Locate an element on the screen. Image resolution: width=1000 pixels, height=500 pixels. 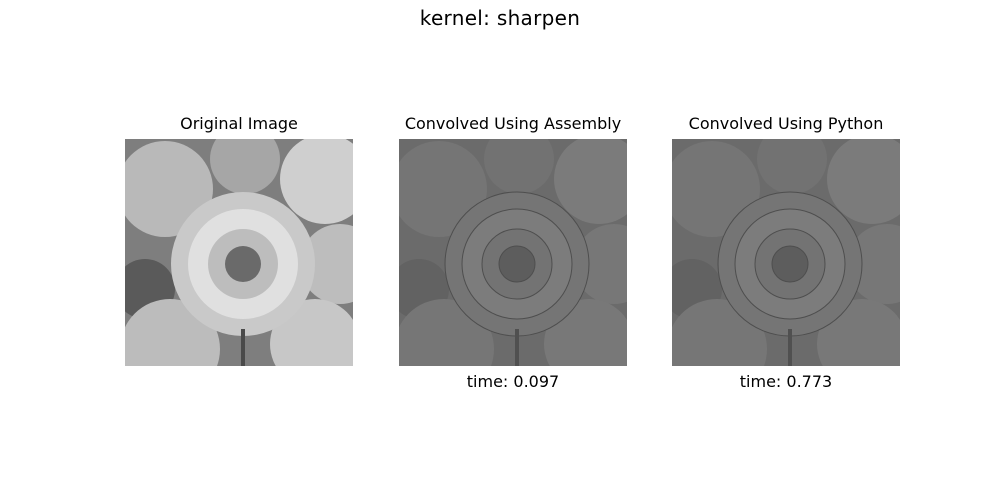
panel-title: Convolved Using Python is located at coordinates (786, 123).